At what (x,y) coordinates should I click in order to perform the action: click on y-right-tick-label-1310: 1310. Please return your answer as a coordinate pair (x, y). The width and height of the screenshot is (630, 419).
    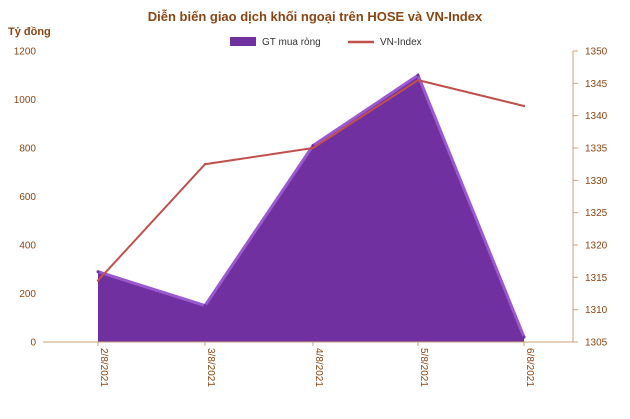
    Looking at the image, I should click on (596, 310).